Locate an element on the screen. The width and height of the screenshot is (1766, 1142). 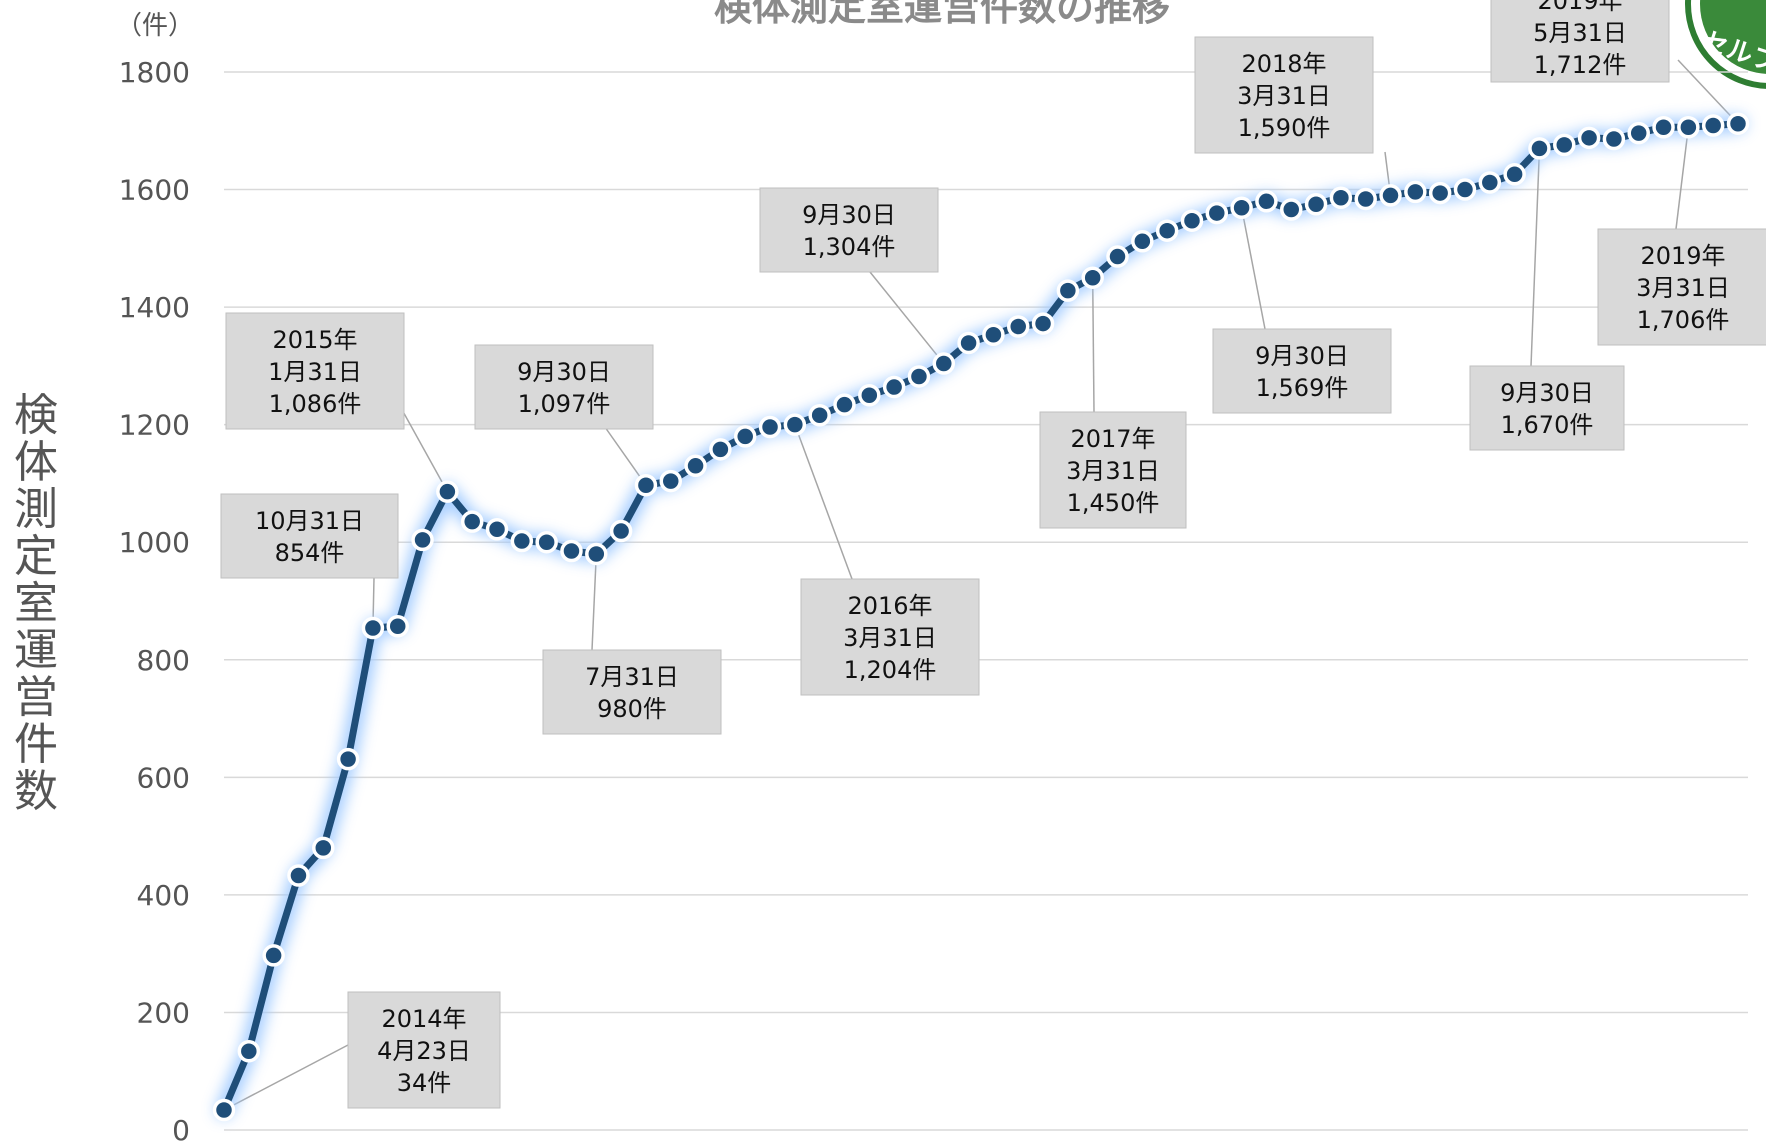
y-tick-label: 400 is located at coordinates (163, 895).